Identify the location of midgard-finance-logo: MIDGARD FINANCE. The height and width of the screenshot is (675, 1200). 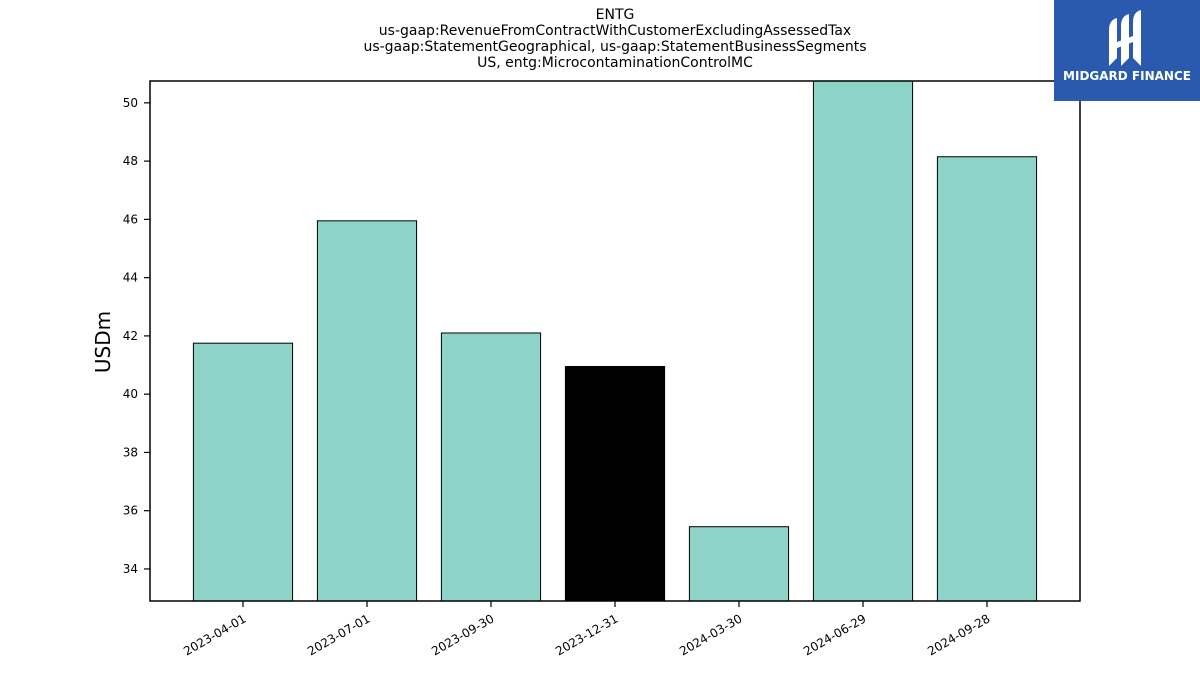
(1127, 50).